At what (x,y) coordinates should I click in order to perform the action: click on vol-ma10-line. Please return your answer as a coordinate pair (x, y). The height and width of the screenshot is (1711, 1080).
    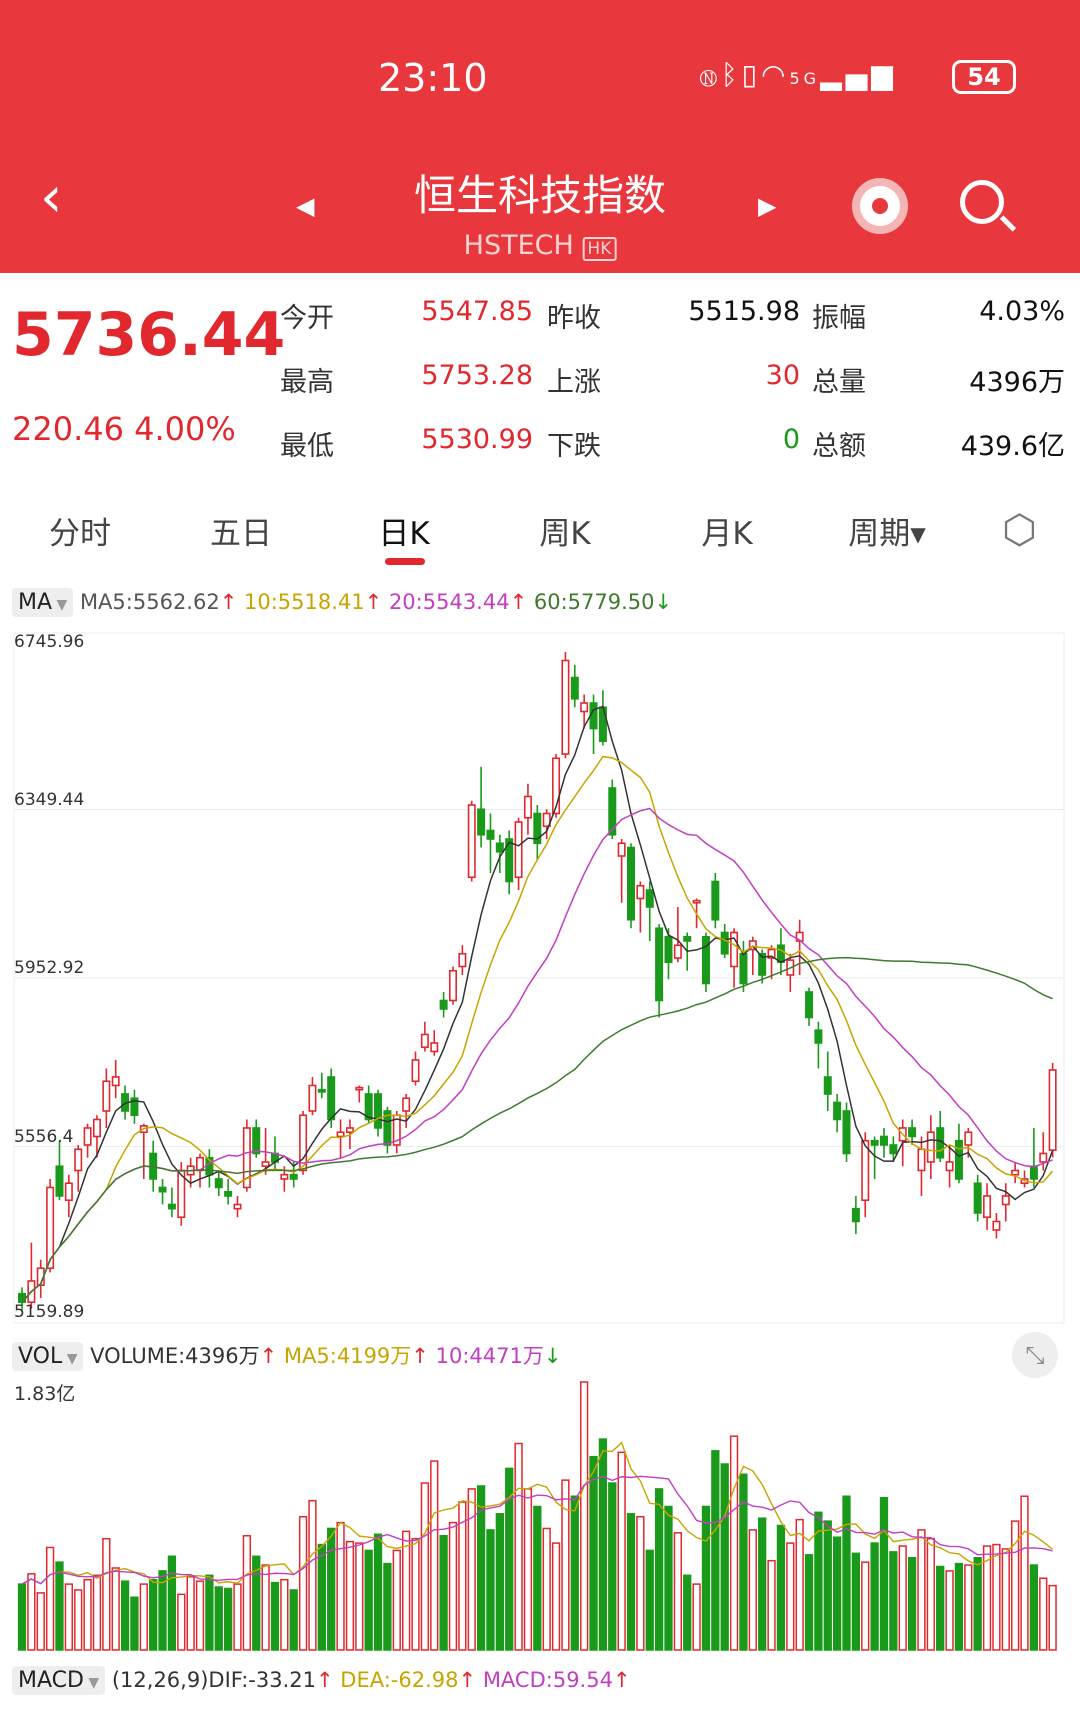
    Looking at the image, I should click on (537, 1530).